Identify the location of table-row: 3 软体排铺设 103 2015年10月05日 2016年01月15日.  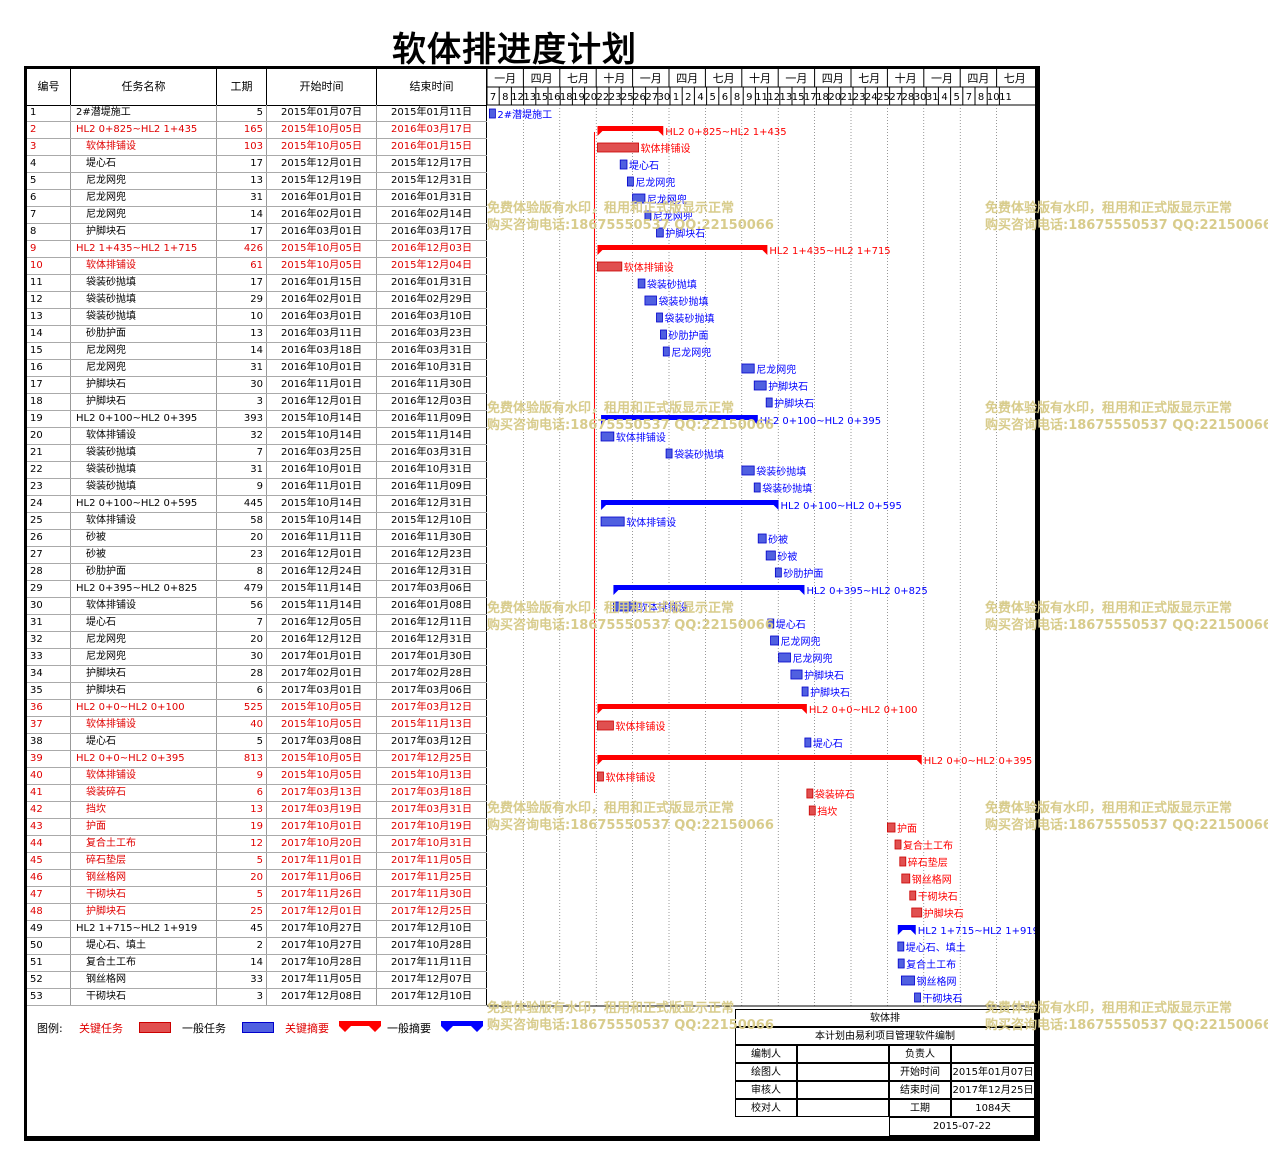
(257, 147).